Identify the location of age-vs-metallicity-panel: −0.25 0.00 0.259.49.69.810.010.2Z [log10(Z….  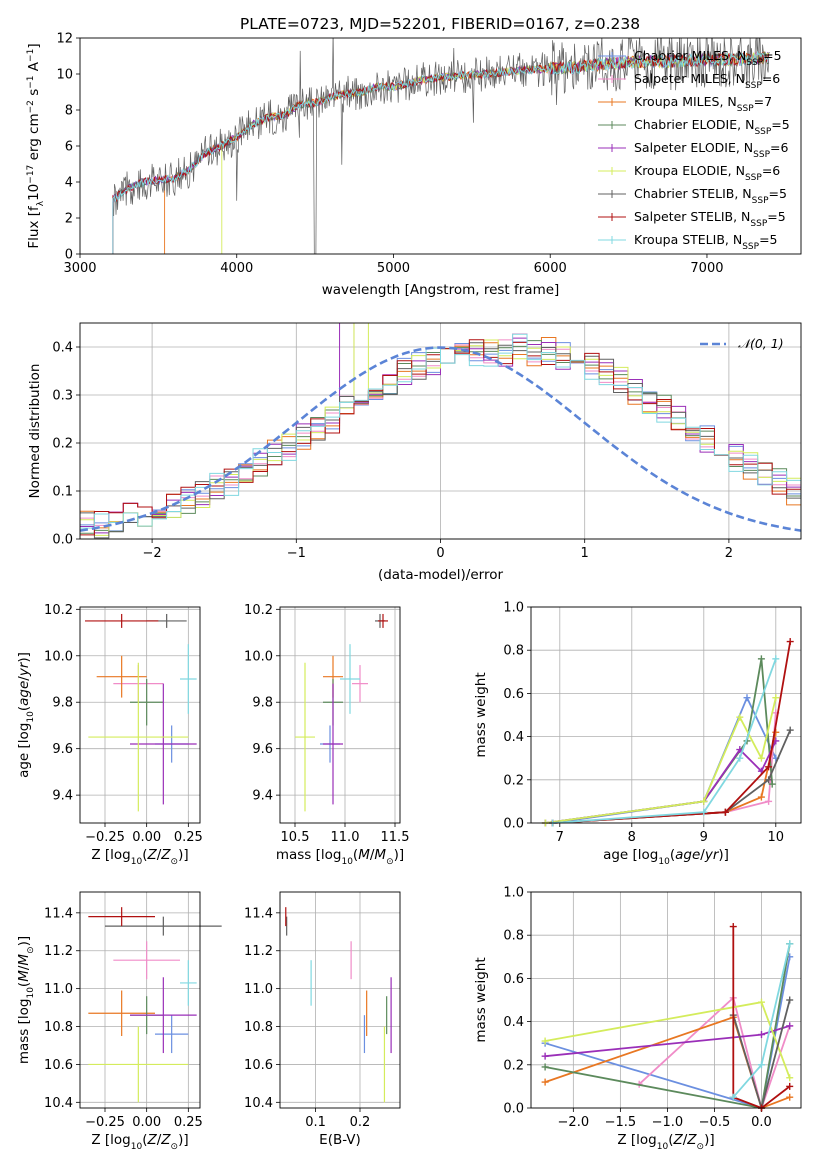
(109, 735).